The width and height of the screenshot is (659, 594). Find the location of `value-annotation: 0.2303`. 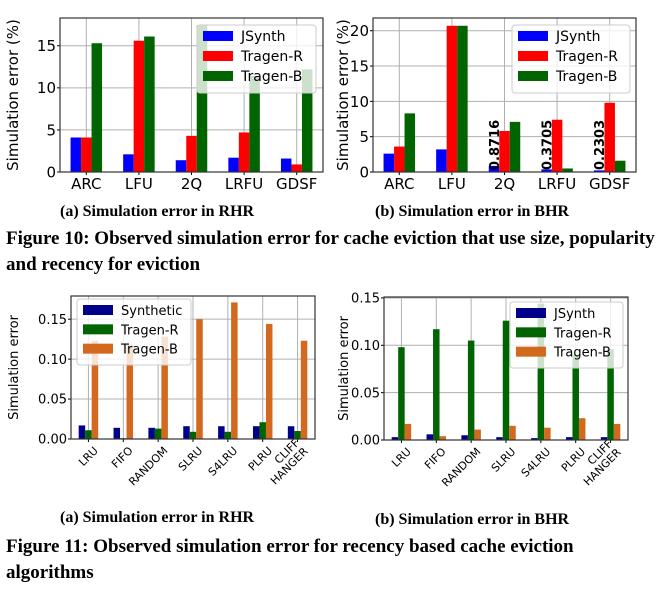

value-annotation: 0.2303 is located at coordinates (600, 145).